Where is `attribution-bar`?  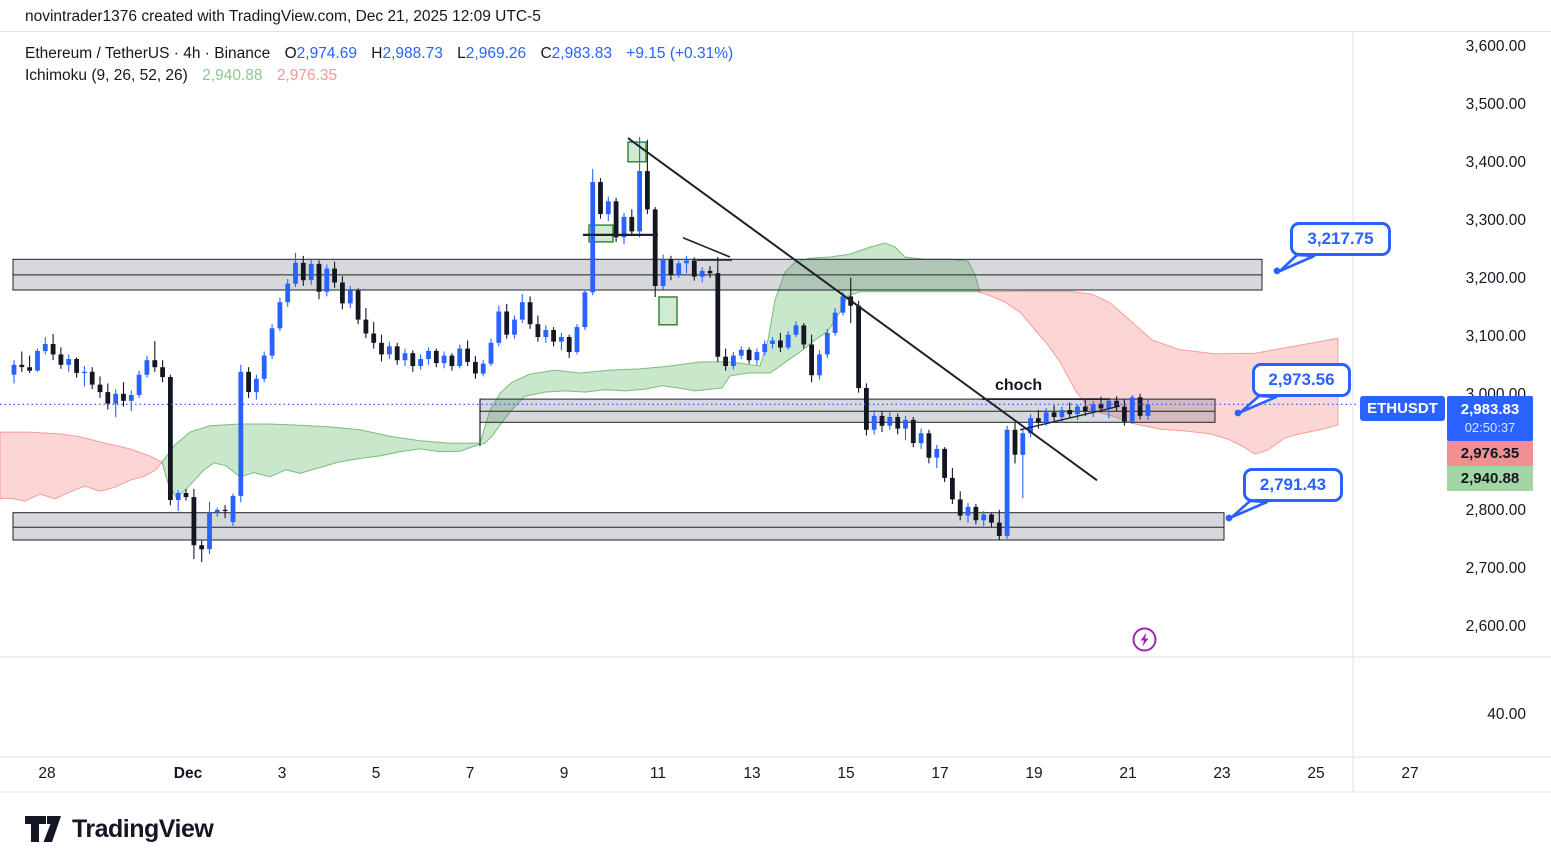 attribution-bar is located at coordinates (775, 16).